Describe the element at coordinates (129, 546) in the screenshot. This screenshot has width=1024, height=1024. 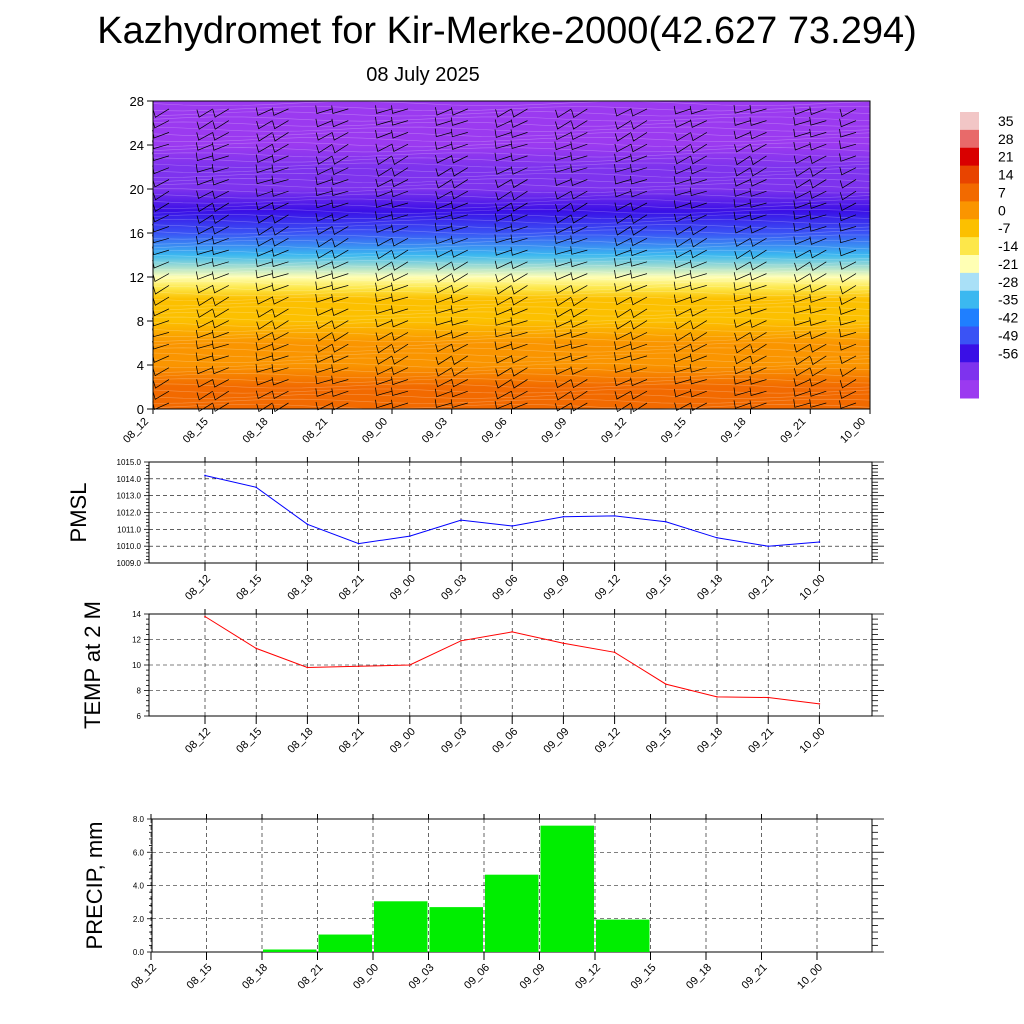
I see `y-tick-label: 1010.0` at that location.